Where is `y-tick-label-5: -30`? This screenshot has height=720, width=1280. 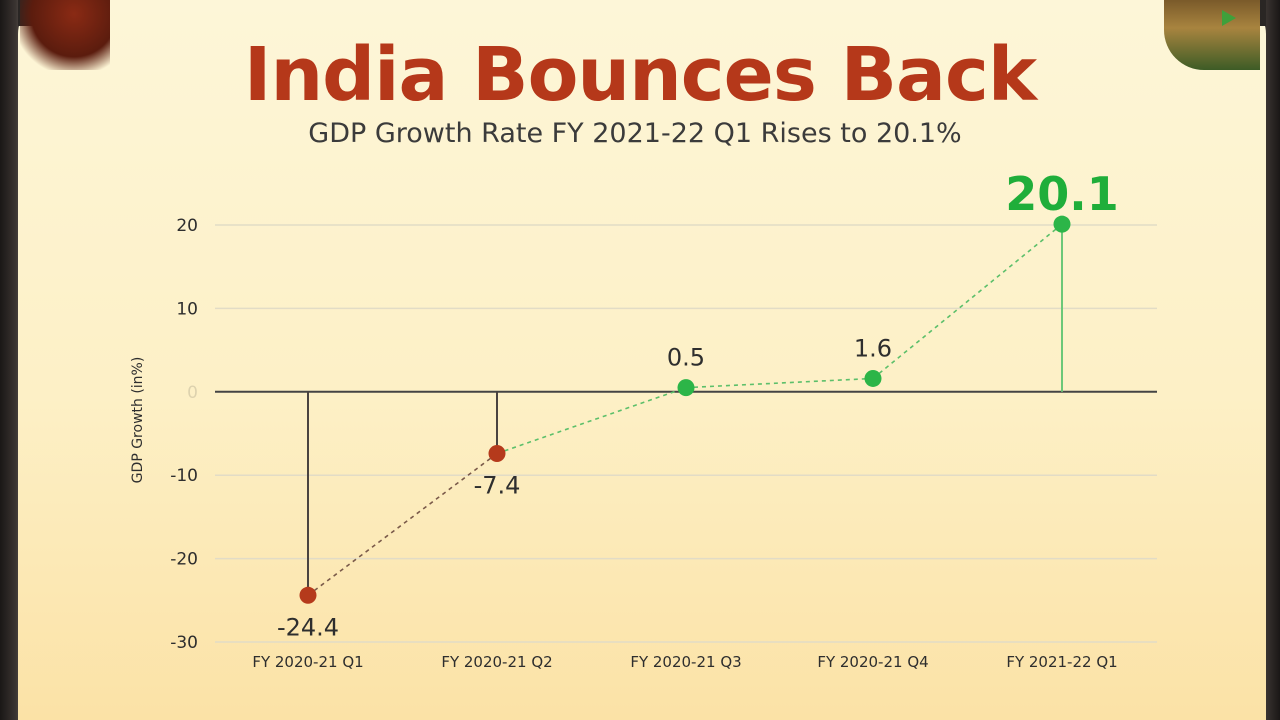 y-tick-label-5: -30 is located at coordinates (184, 643).